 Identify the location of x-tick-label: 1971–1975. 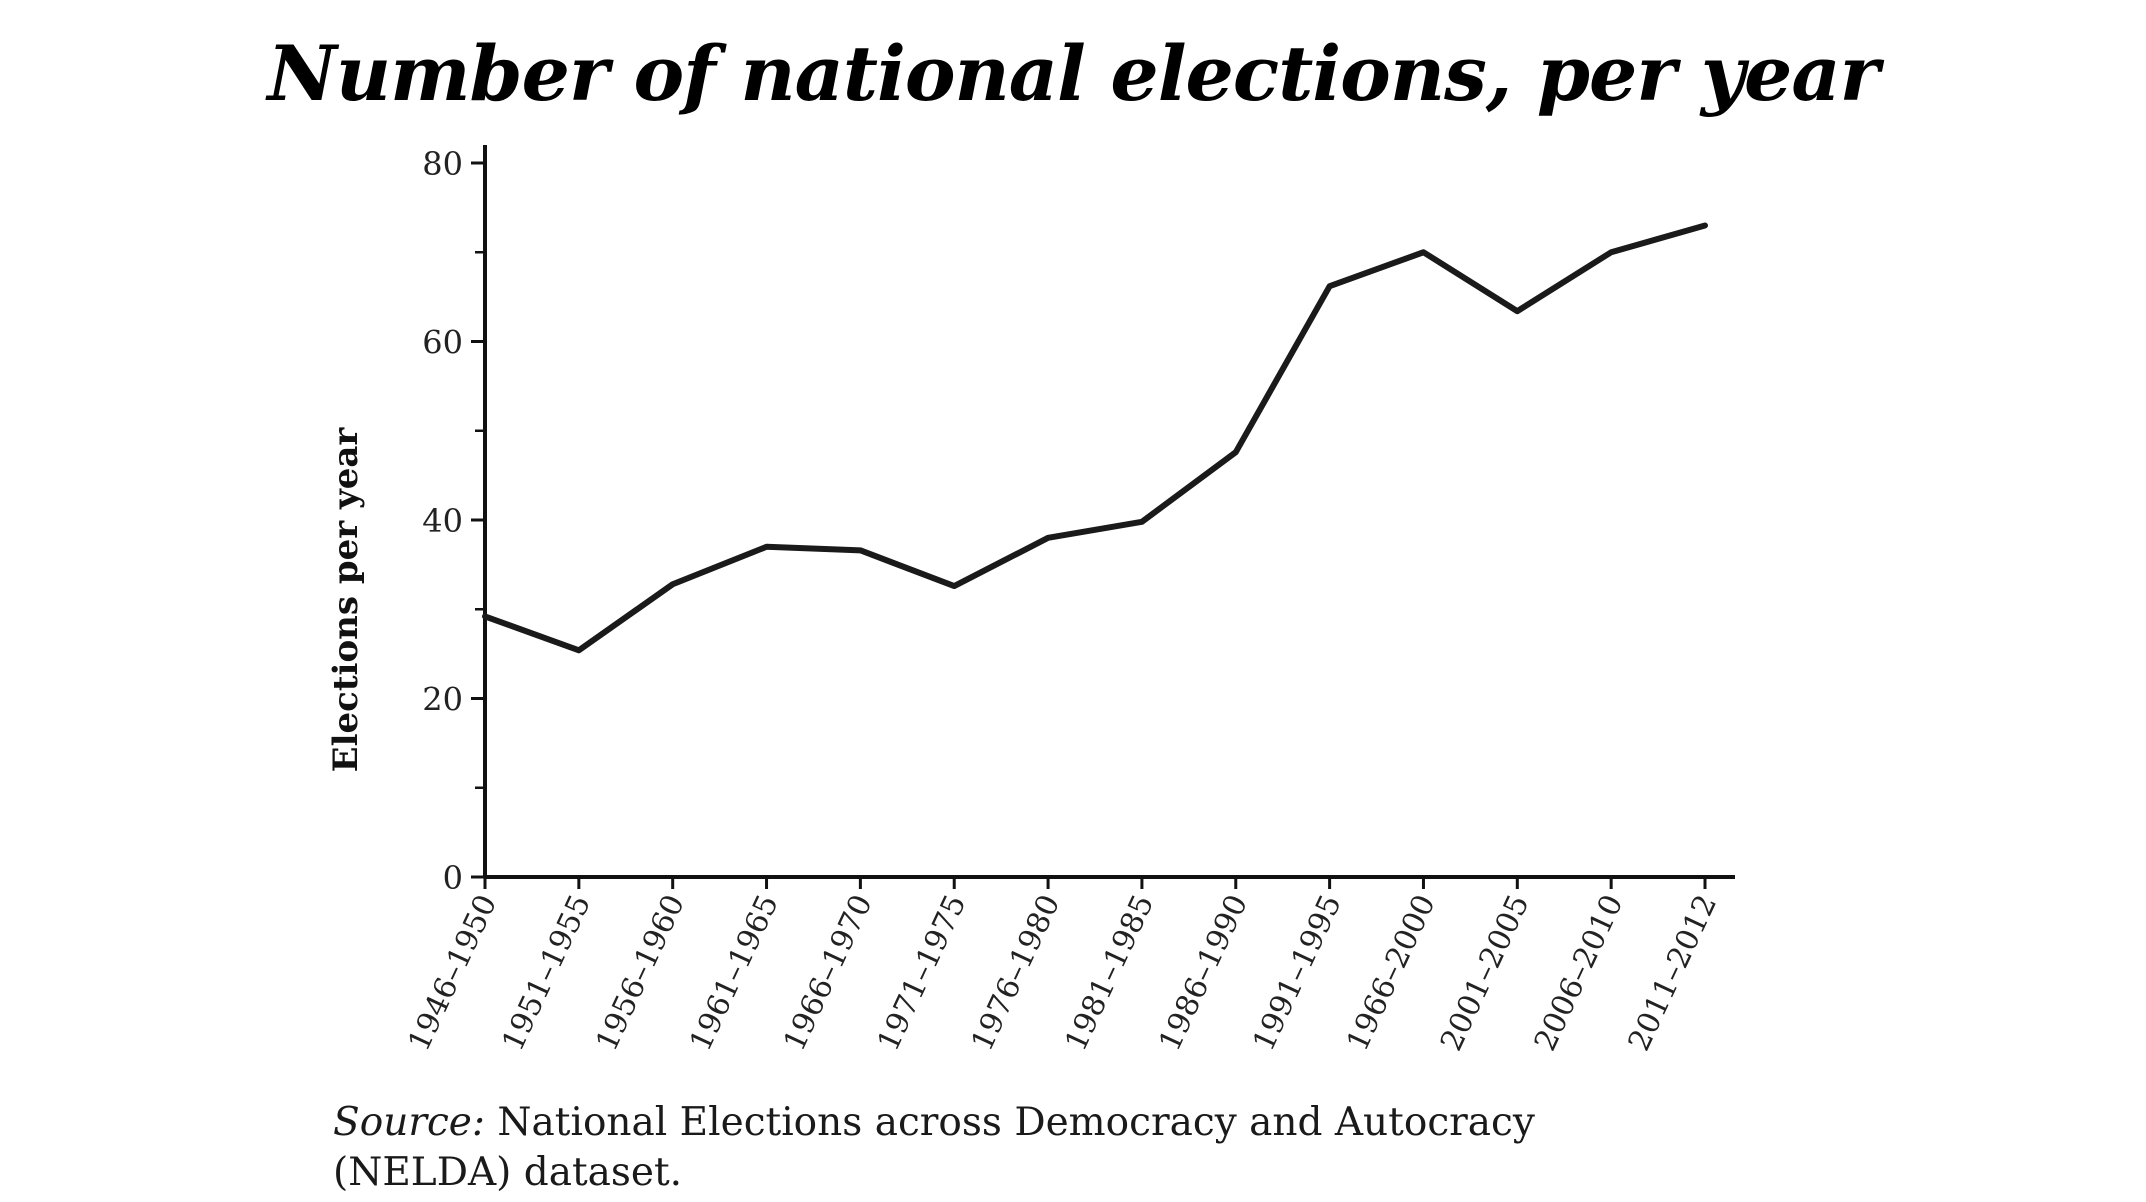
(922, 973).